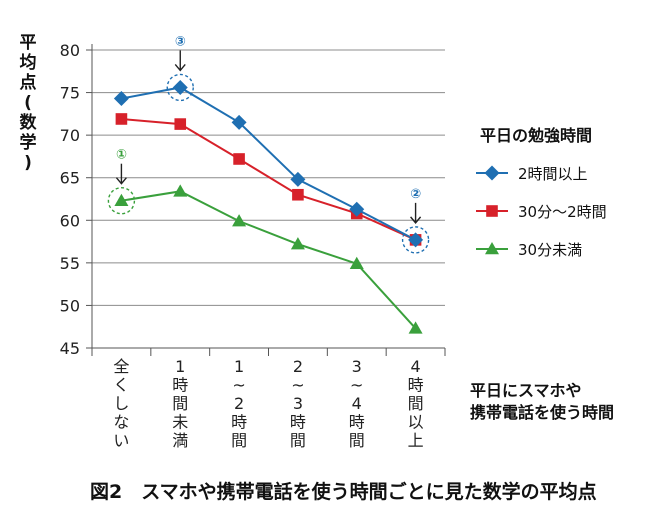 The image size is (656, 519). I want to click on annotation-marker: ②, so click(415, 220).